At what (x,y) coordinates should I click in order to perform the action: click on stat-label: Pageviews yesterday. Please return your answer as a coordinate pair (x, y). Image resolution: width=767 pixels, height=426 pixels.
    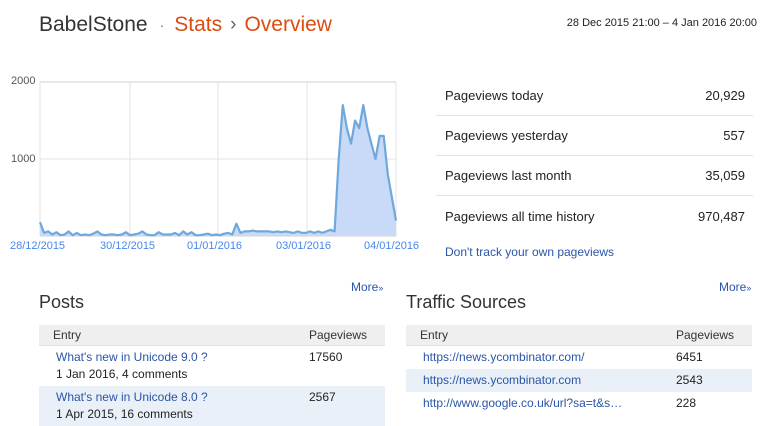
    Looking at the image, I should click on (506, 135).